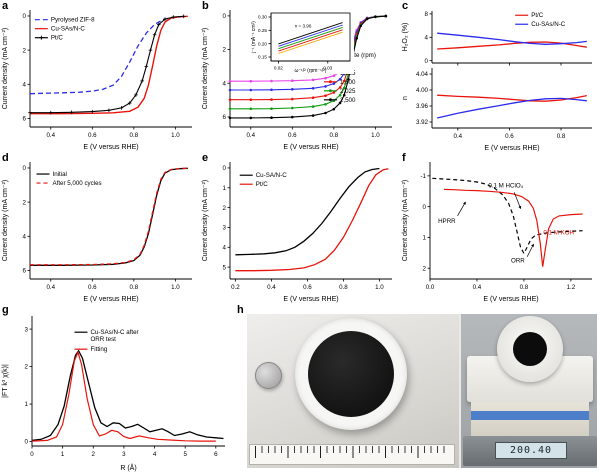 The height and width of the screenshot is (476, 600). Describe the element at coordinates (405, 98) in the screenshot. I see `svg-text: n` at that location.